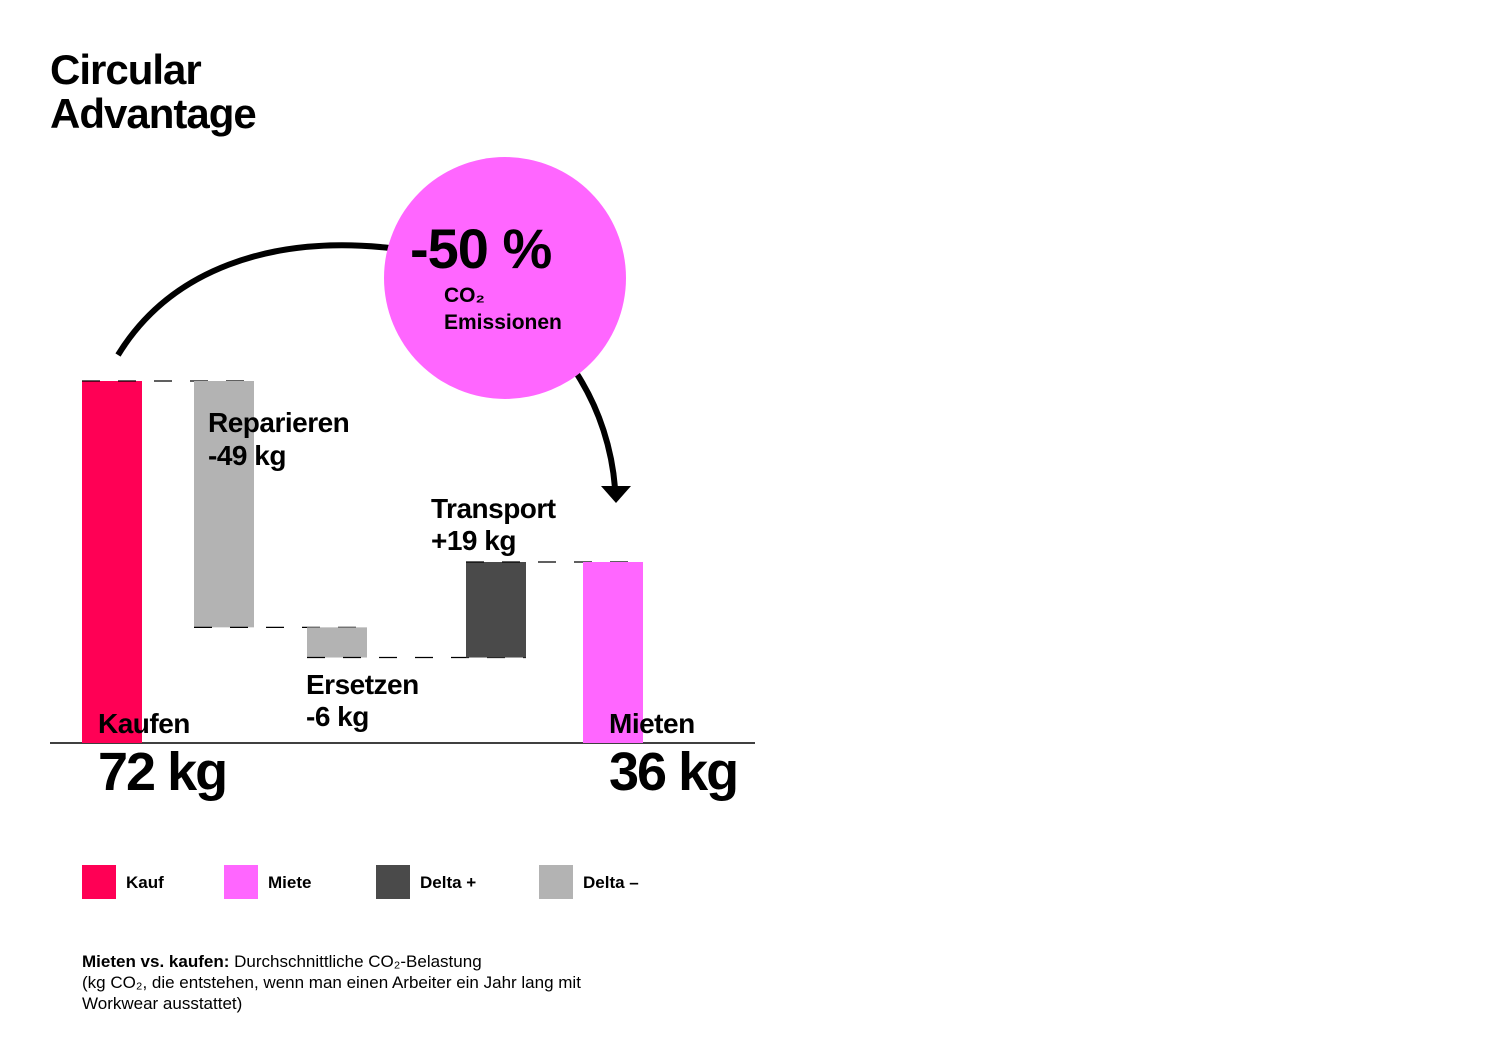 The width and height of the screenshot is (1500, 1060). What do you see at coordinates (362, 684) in the screenshot?
I see `category-label: Ersetzen` at bounding box center [362, 684].